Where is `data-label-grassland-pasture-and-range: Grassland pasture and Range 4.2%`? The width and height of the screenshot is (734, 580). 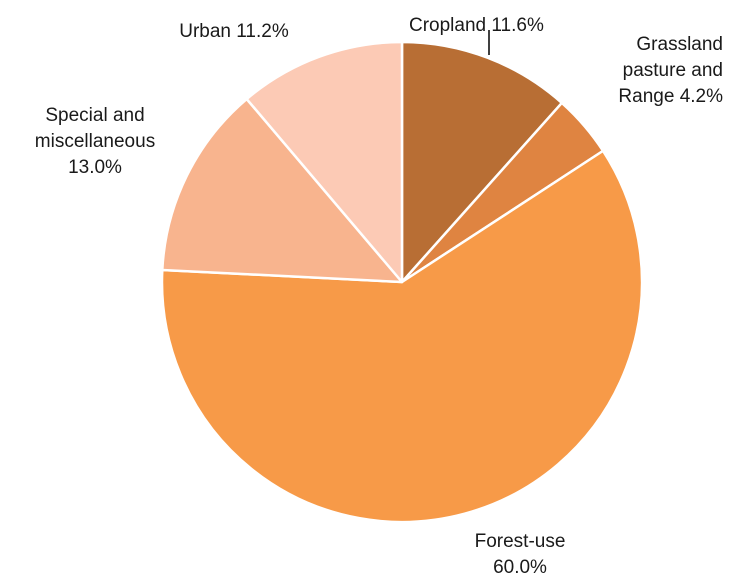
data-label-grassland-pasture-and-range: Grassland pasture and Range 4.2% is located at coordinates (670, 70).